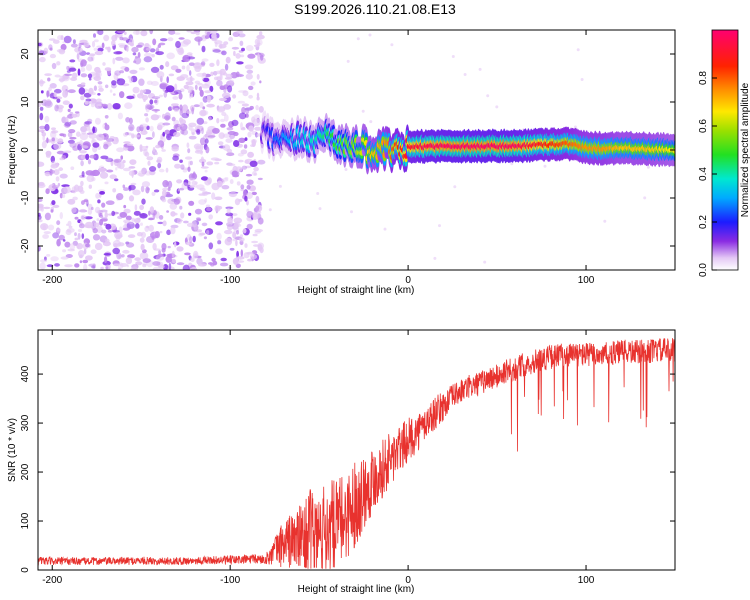 Image resolution: width=750 pixels, height=600 pixels. Describe the element at coordinates (25, 150) in the screenshot. I see `y-tick-label: 0` at that location.